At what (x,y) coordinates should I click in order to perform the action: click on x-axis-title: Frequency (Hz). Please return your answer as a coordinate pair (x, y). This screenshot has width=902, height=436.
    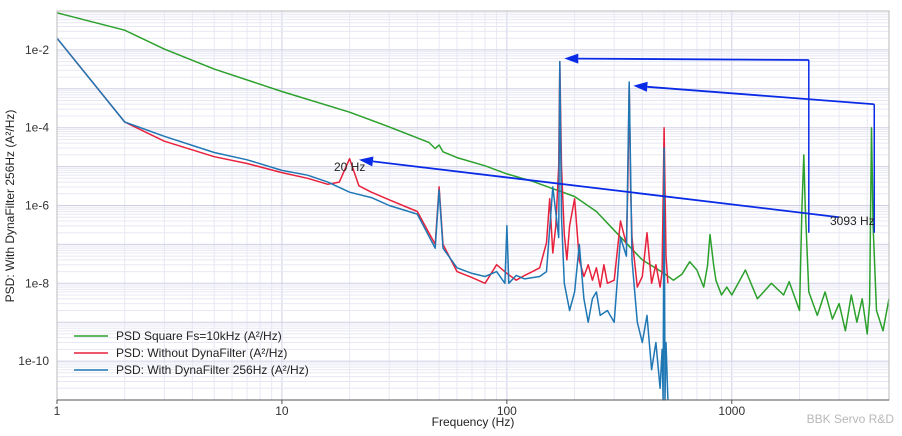
    Looking at the image, I should click on (473, 422).